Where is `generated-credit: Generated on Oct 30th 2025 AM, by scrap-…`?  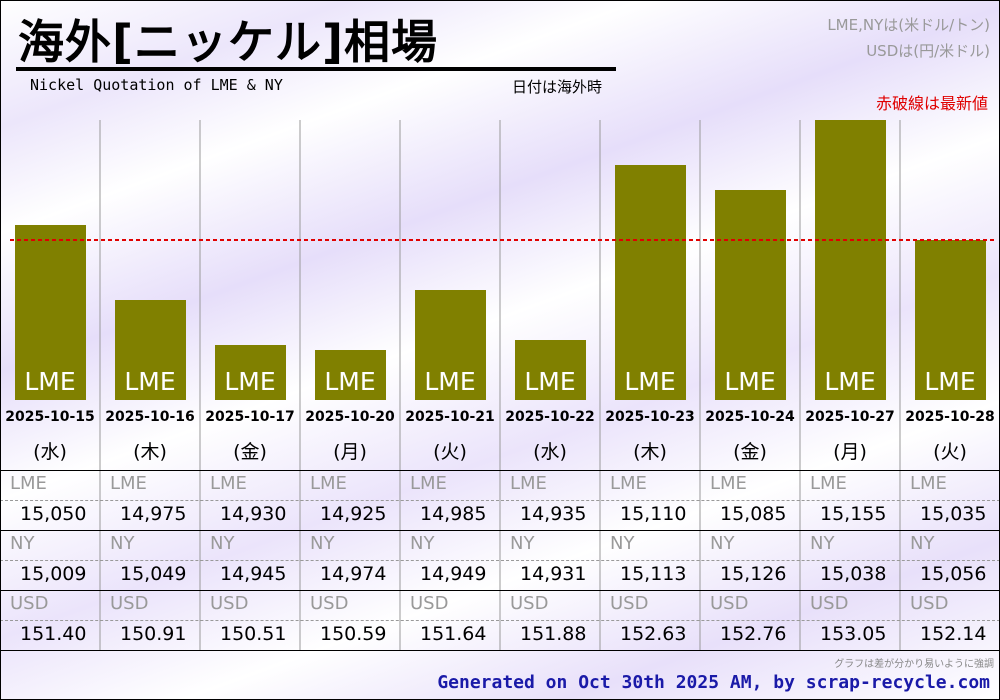
generated-credit: Generated on Oct 30th 2025 AM, by scrap-… is located at coordinates (713, 682).